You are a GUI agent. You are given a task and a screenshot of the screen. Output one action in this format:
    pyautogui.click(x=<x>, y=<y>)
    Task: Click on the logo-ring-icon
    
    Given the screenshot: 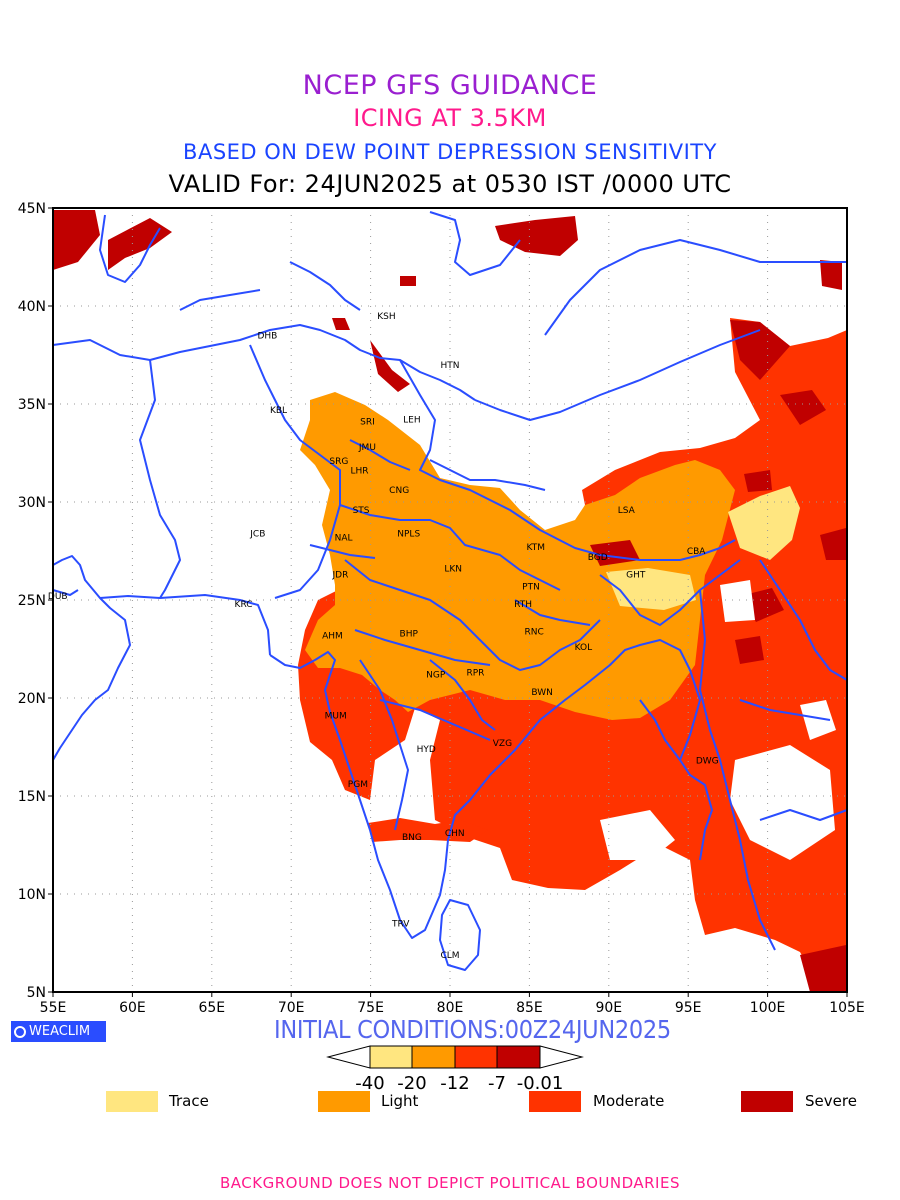 What is the action you would take?
    pyautogui.click(x=20, y=1032)
    